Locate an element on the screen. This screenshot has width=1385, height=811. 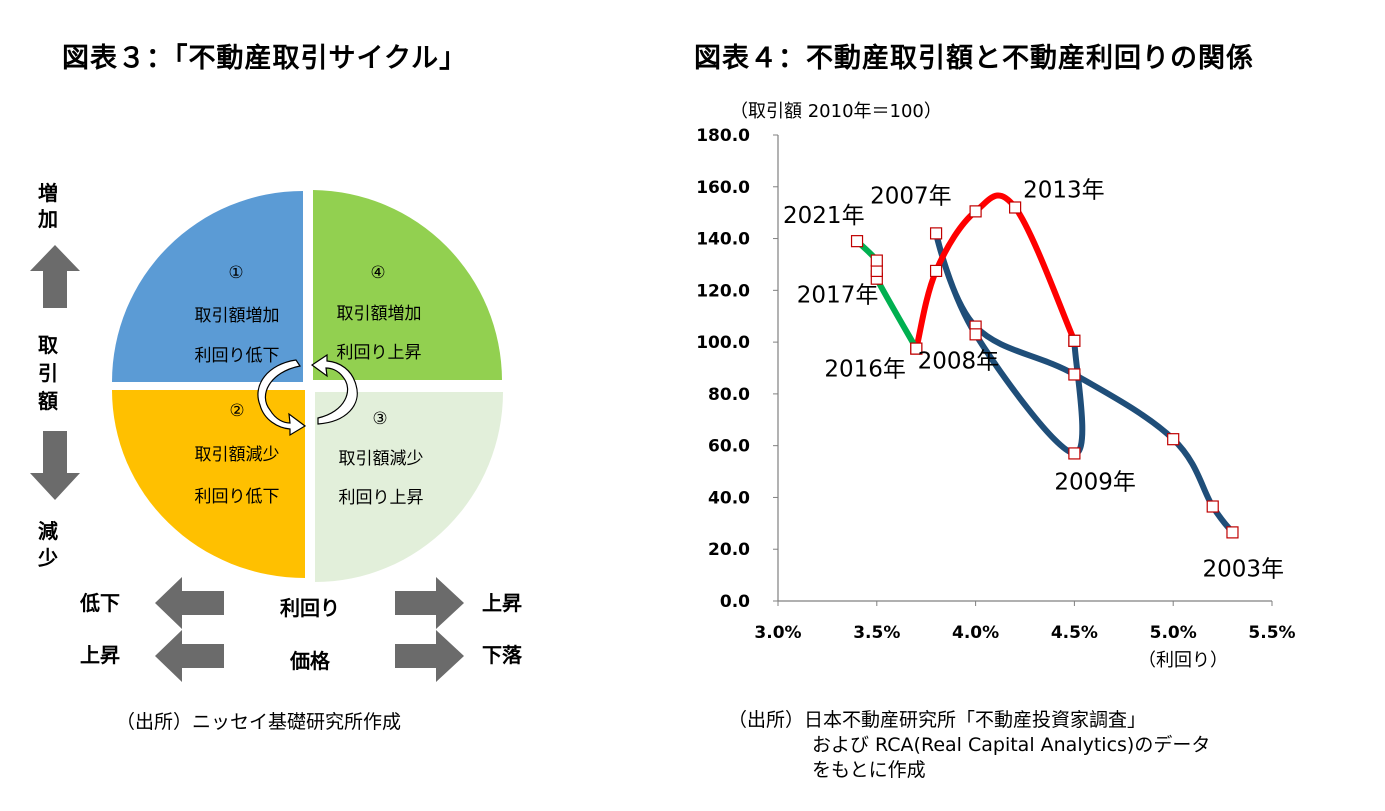
x-tick-label: 4.0% is located at coordinates (975, 633).